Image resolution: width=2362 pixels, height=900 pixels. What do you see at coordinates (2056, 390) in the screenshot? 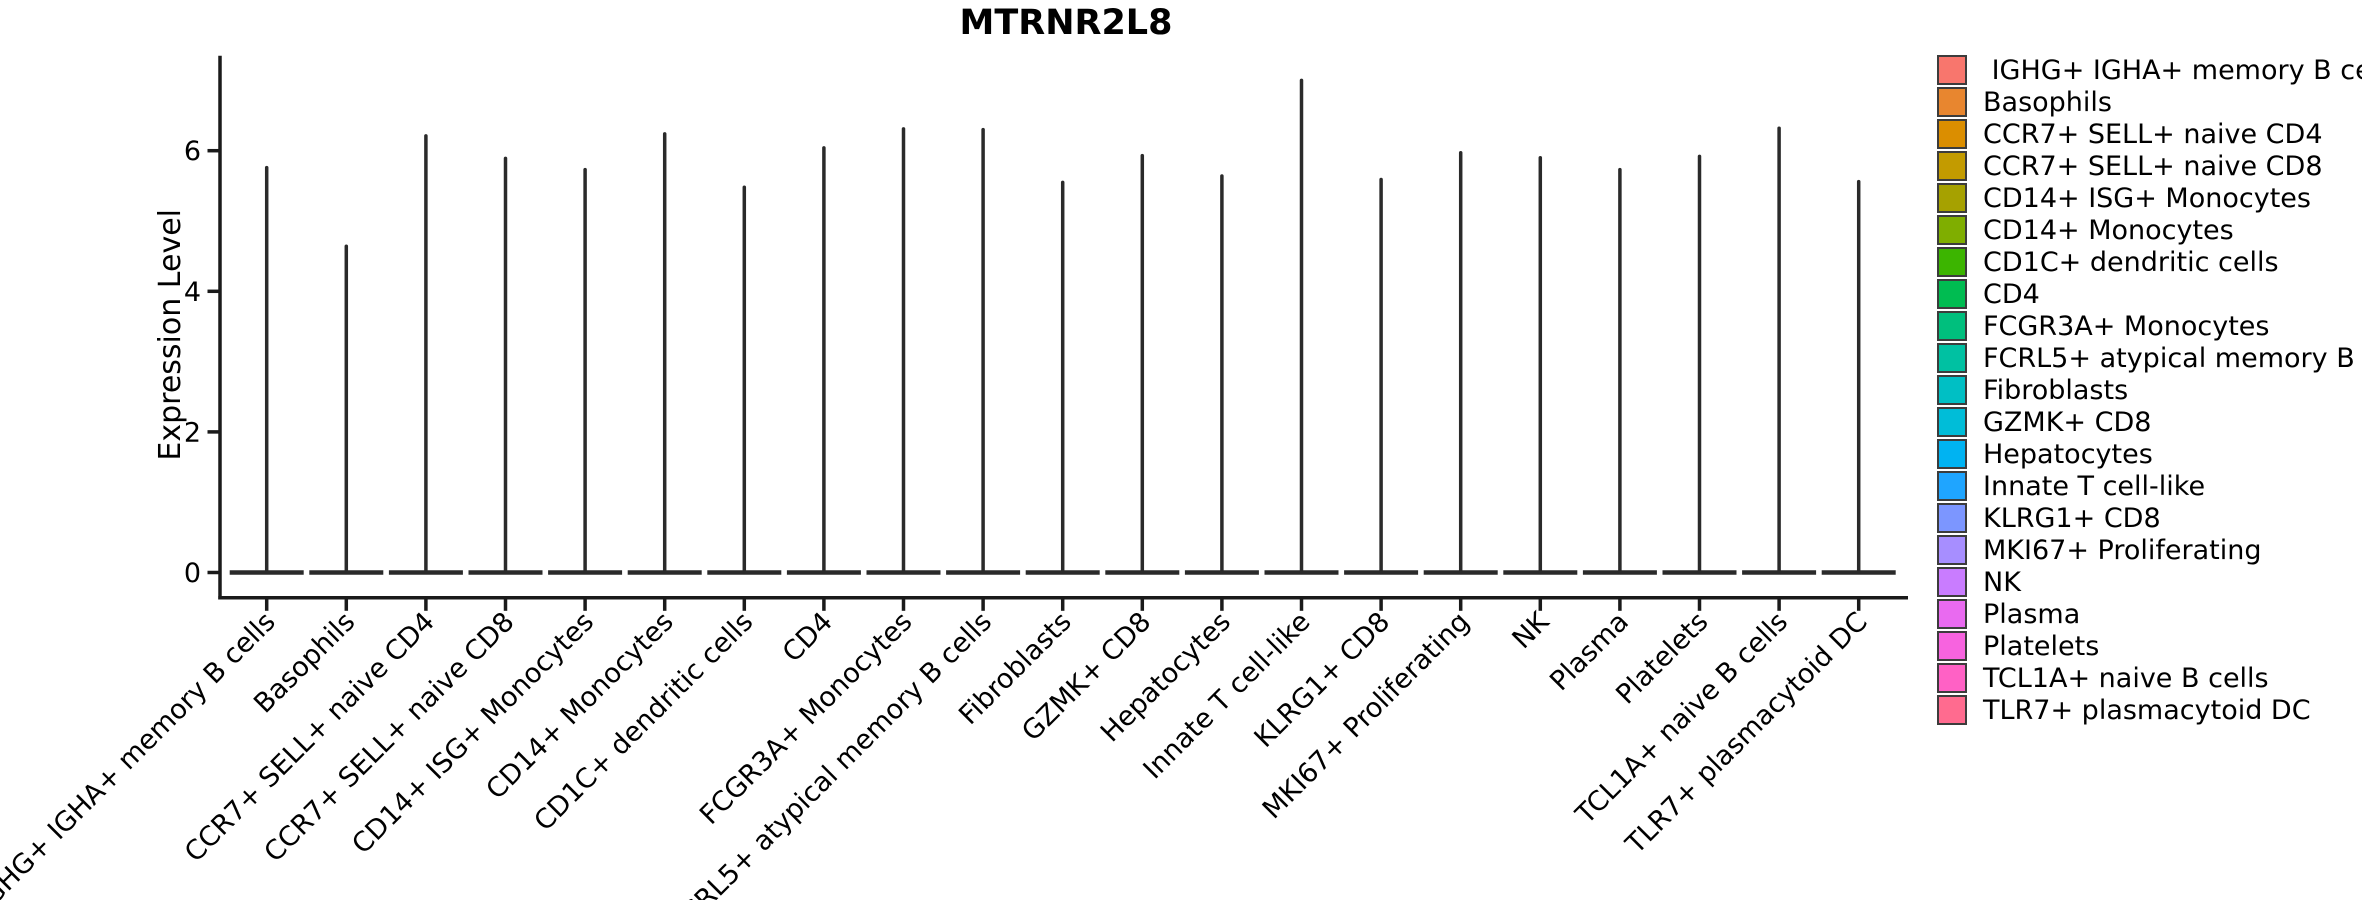
I see `legend-label: Fibroblasts` at bounding box center [2056, 390].